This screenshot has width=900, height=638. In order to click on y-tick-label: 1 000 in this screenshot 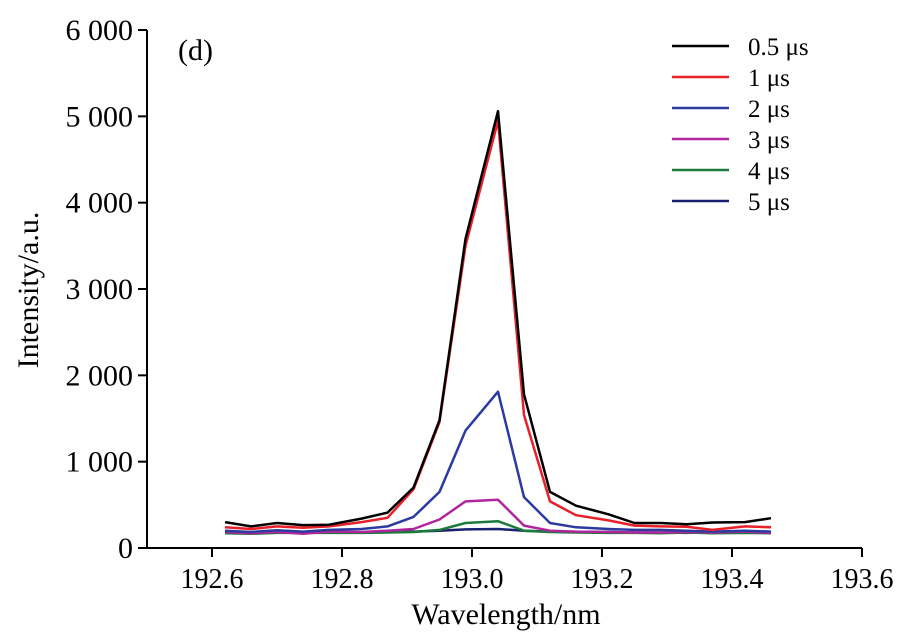, I will do `click(100, 462)`.